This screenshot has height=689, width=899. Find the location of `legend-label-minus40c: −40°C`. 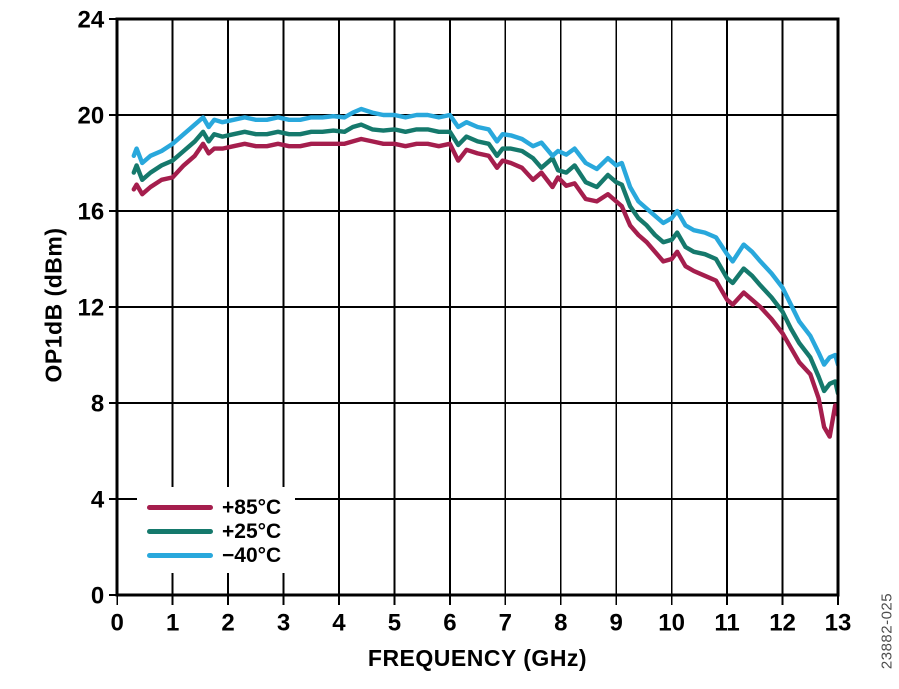

legend-label-minus40c: −40°C is located at coordinates (252, 555).